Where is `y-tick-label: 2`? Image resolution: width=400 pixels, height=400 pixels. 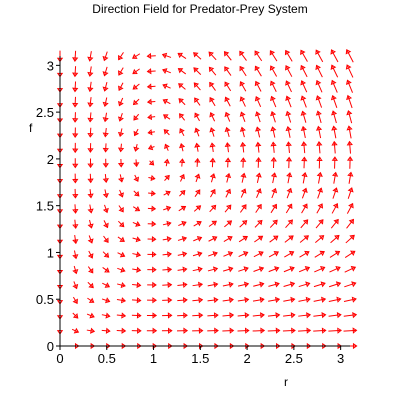
y-tick-label: 2 is located at coordinates (50, 159).